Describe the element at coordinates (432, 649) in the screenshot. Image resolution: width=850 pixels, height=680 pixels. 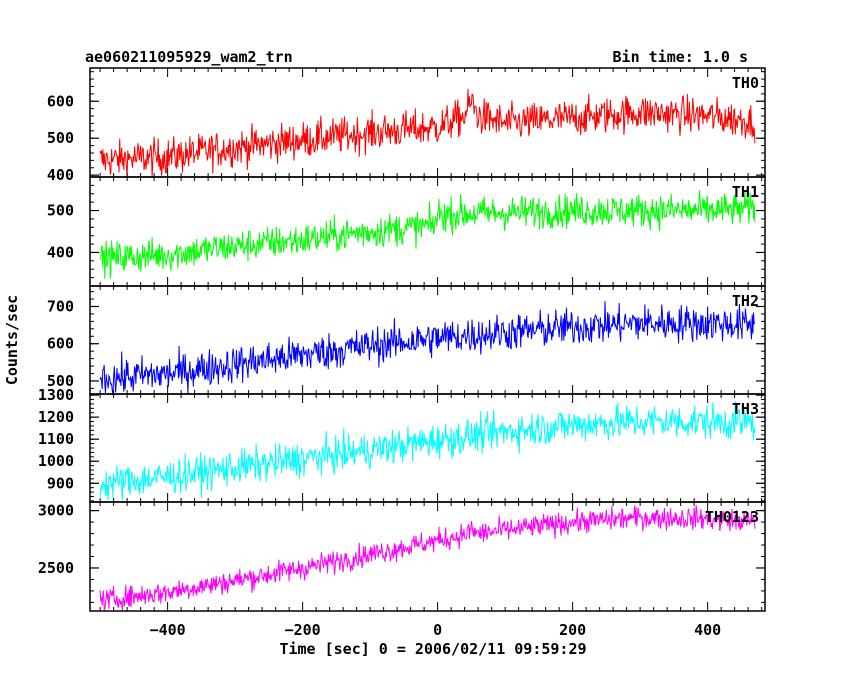
I see `x-axis-label: Time [sec] 0 = 2006/02/11 09:59:29` at that location.